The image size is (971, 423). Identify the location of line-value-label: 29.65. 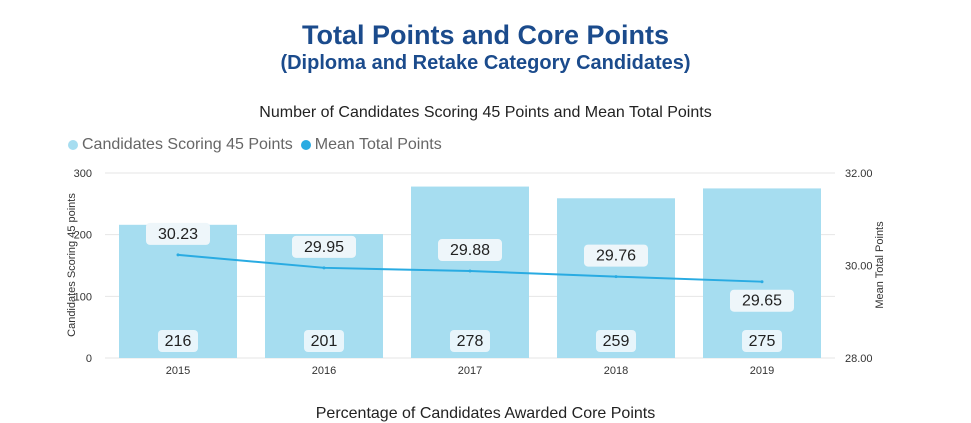
(762, 301).